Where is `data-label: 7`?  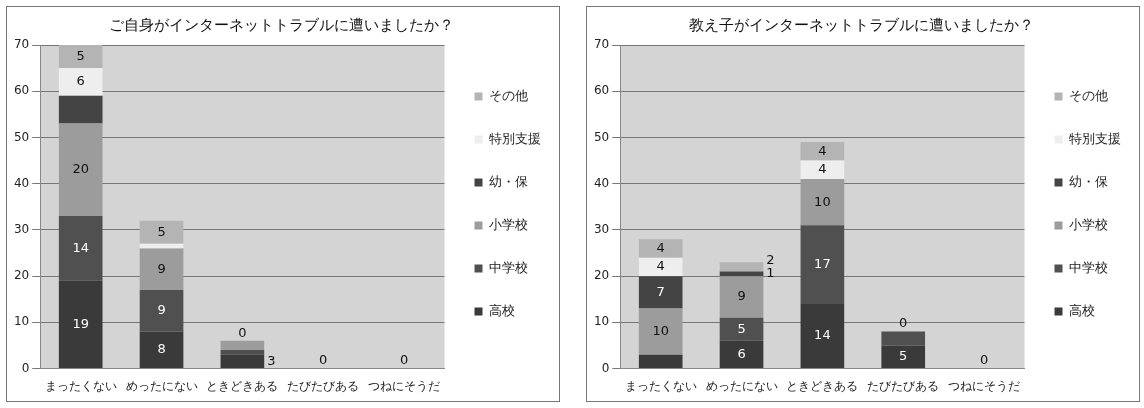
data-label: 7 is located at coordinates (660, 291).